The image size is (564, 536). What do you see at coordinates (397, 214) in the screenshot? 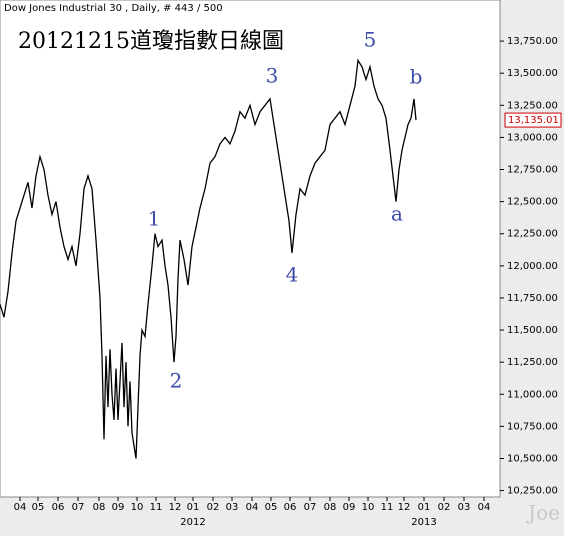
I see `wave-label: a` at bounding box center [397, 214].